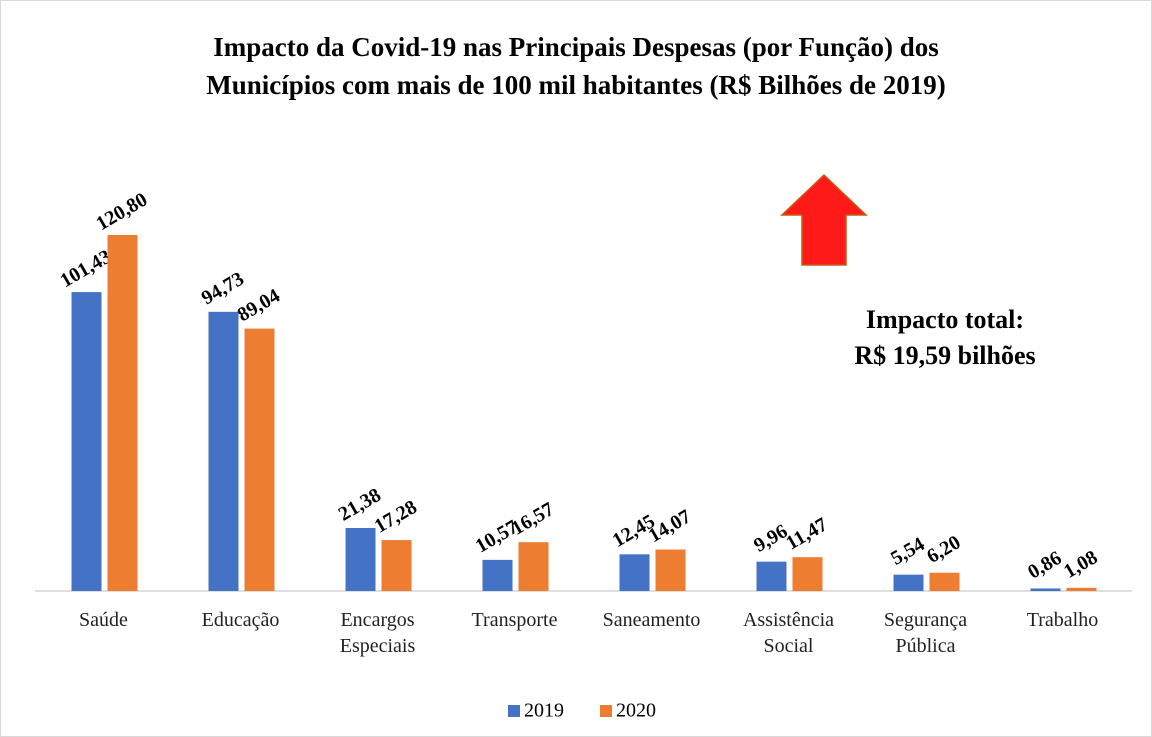  I want to click on x-tick-label: Saneamento, so click(651, 620).